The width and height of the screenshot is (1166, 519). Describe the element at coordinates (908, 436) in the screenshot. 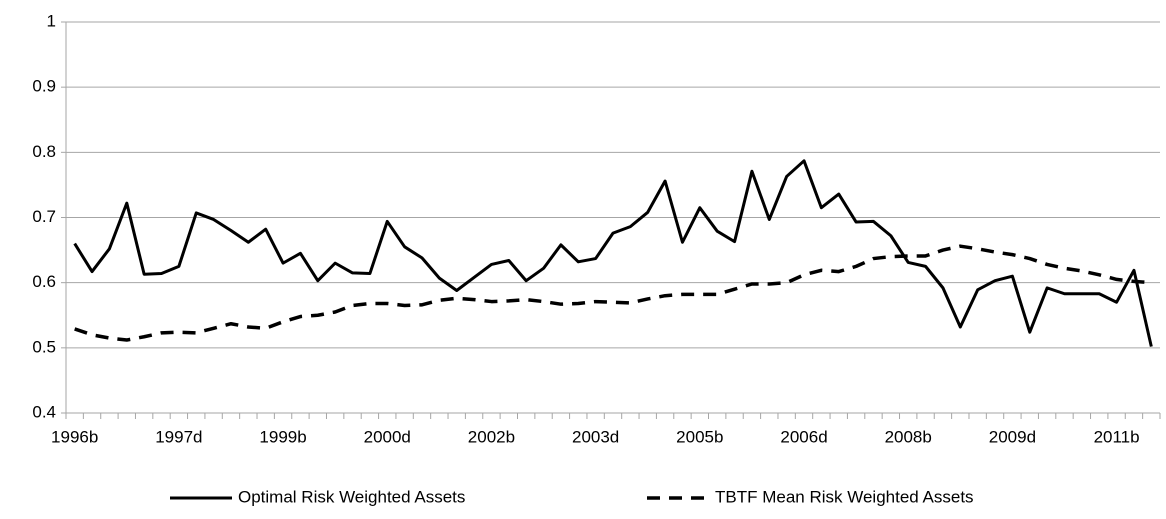

I see `x-tick-label: 2008b` at that location.